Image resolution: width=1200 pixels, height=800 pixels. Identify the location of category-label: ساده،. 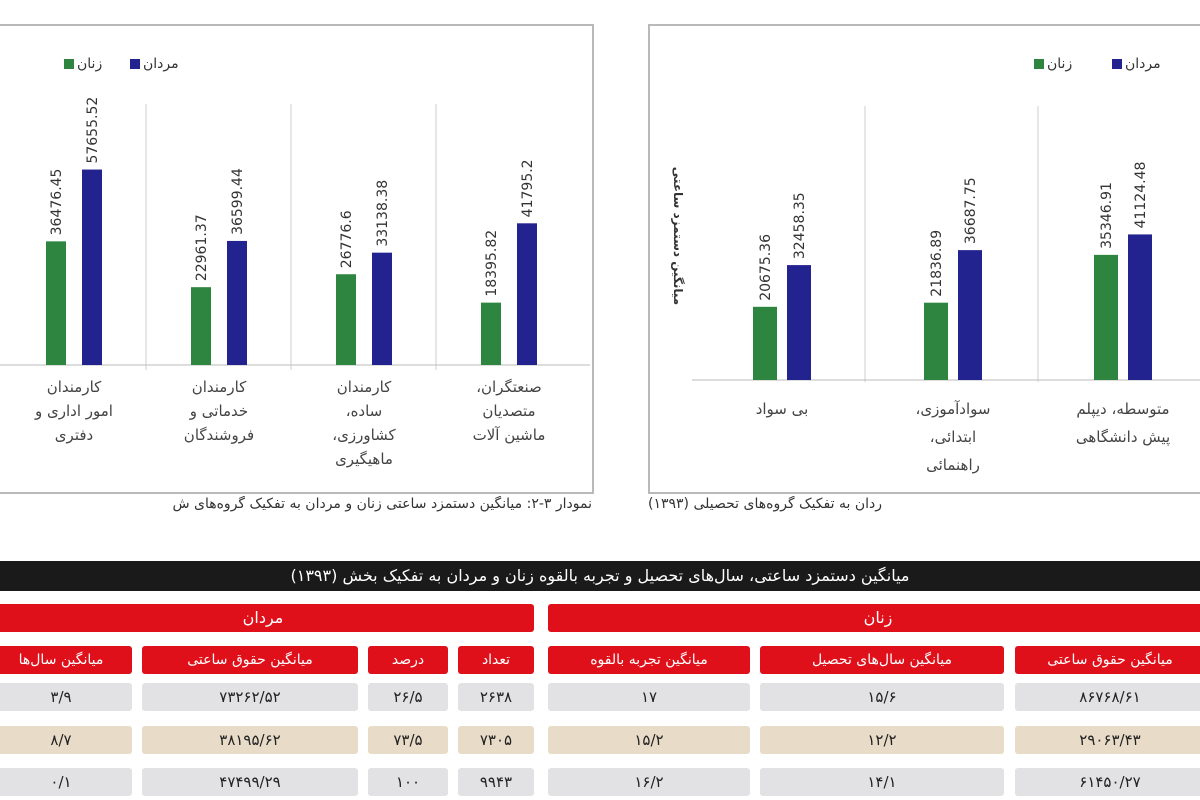
(364, 411).